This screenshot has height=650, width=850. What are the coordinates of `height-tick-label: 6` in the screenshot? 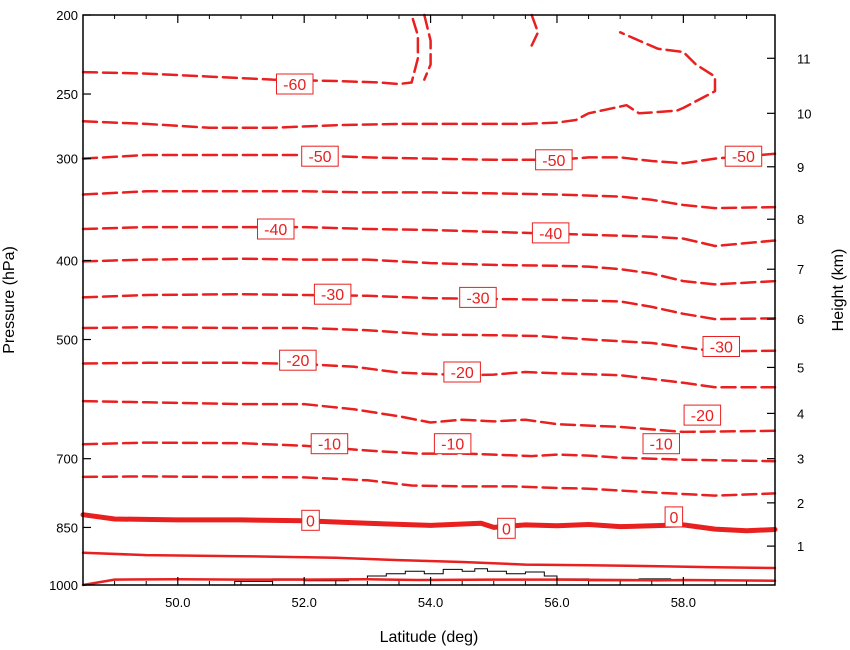 It's located at (800, 319).